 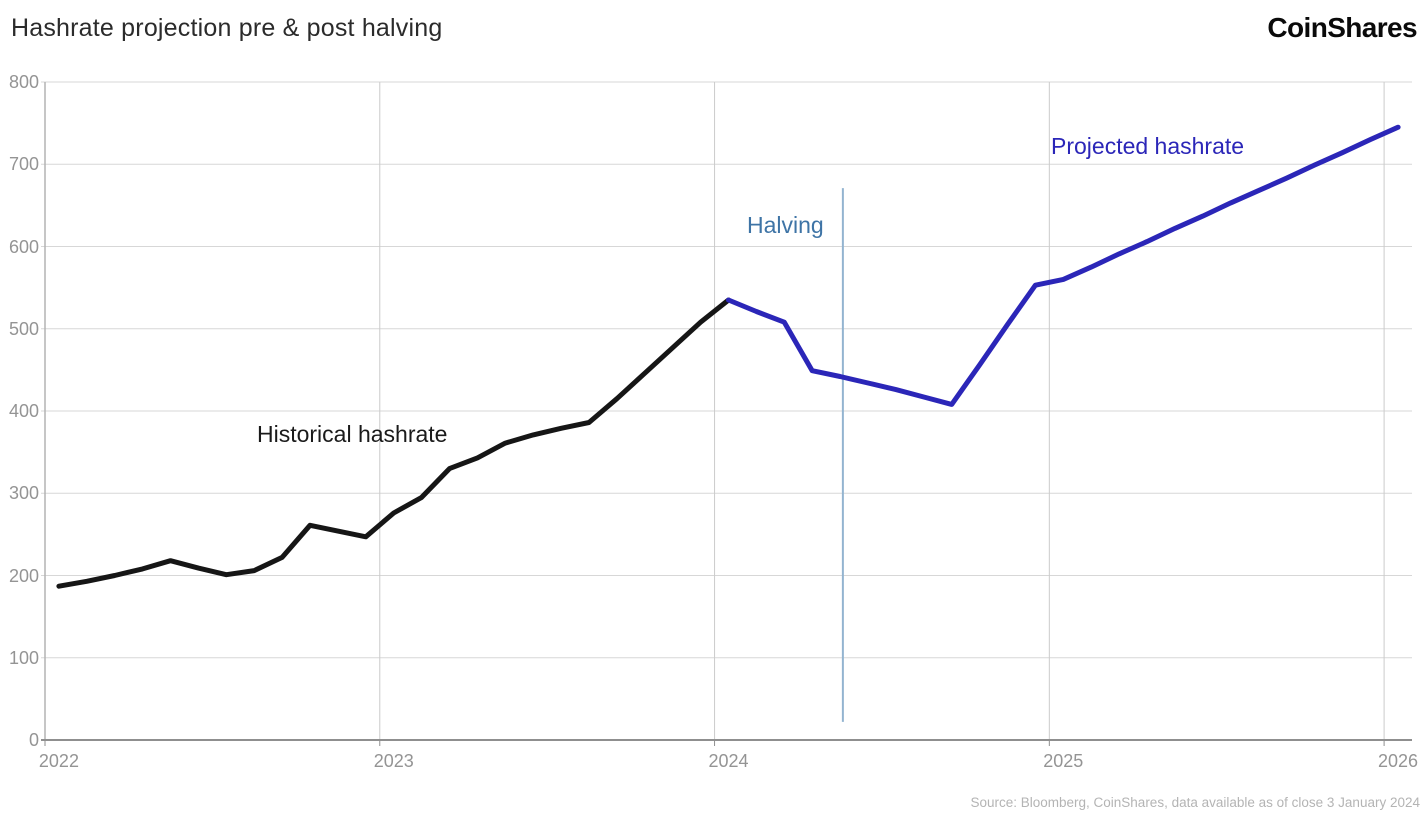 What do you see at coordinates (23, 164) in the screenshot?
I see `y-axis-tick-label-700: 700` at bounding box center [23, 164].